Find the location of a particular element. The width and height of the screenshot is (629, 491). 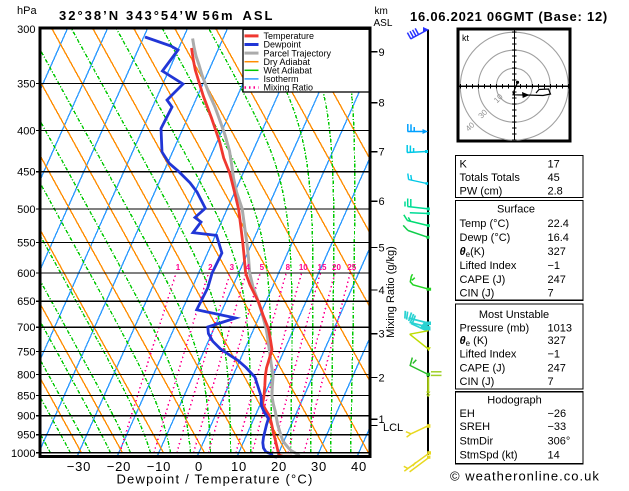

svg-text: 1 is located at coordinates (178, 267).